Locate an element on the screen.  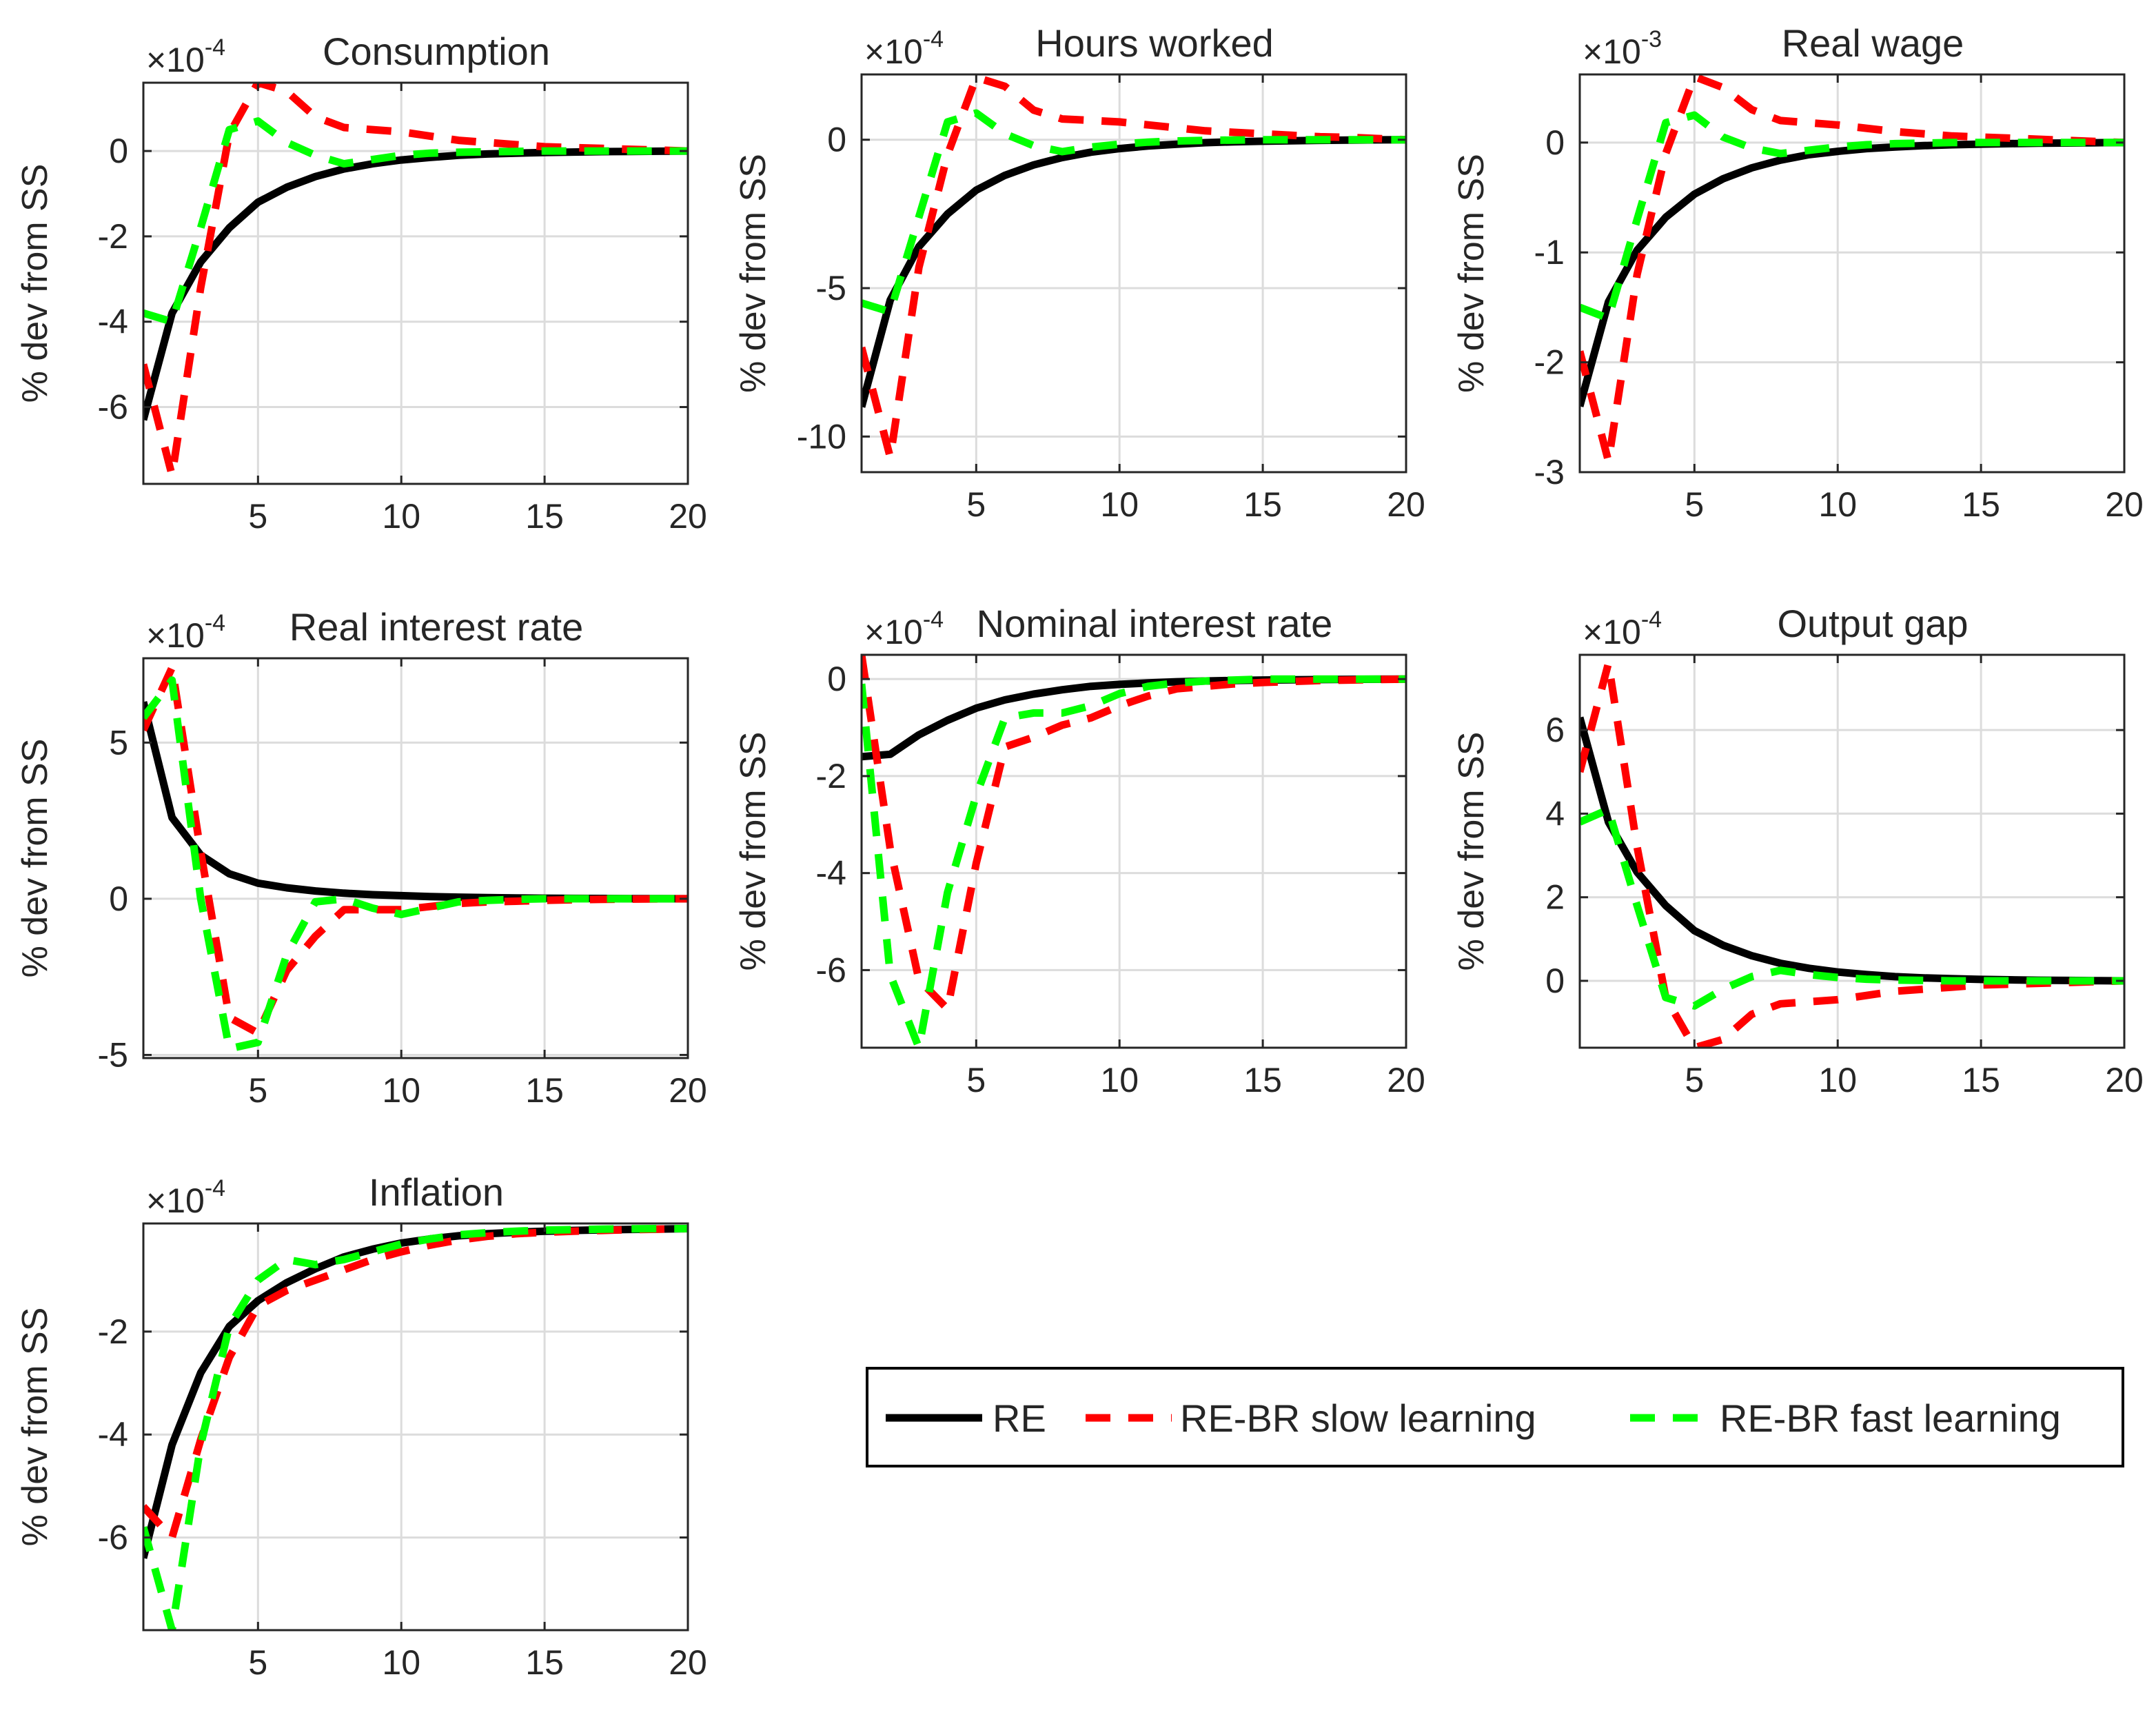
subplot-title: Consumption is located at coordinates (436, 52).